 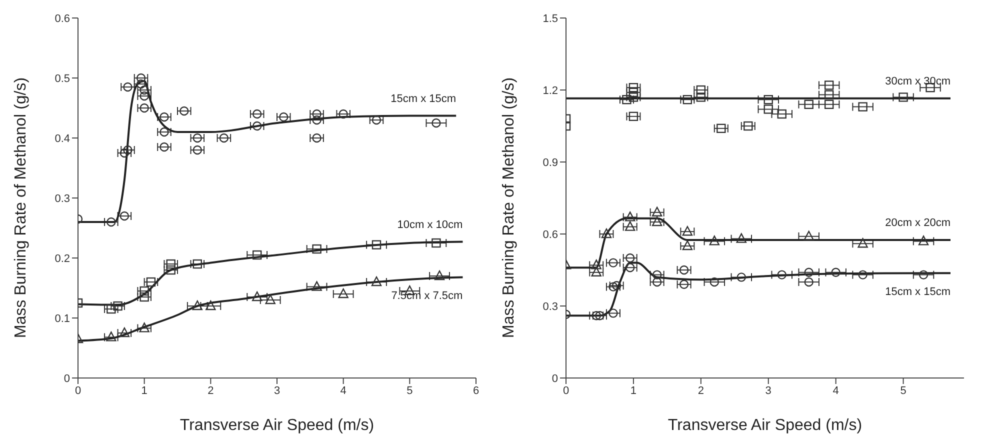 What do you see at coordinates (62, 258) in the screenshot?
I see `y-tick-label: 0.2` at bounding box center [62, 258].